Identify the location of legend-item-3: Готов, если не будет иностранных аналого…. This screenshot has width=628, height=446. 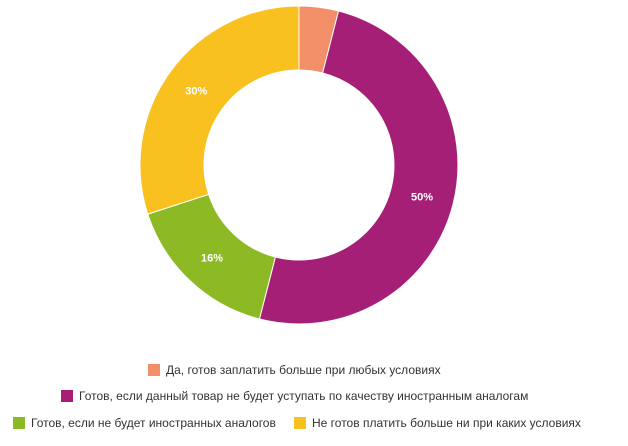
(144, 423).